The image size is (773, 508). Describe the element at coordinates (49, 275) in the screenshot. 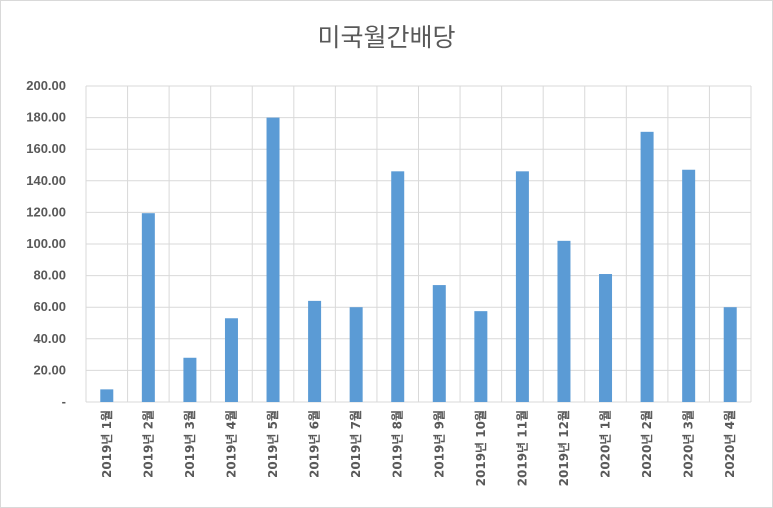

I see `y-tick-label: 80.00` at that location.